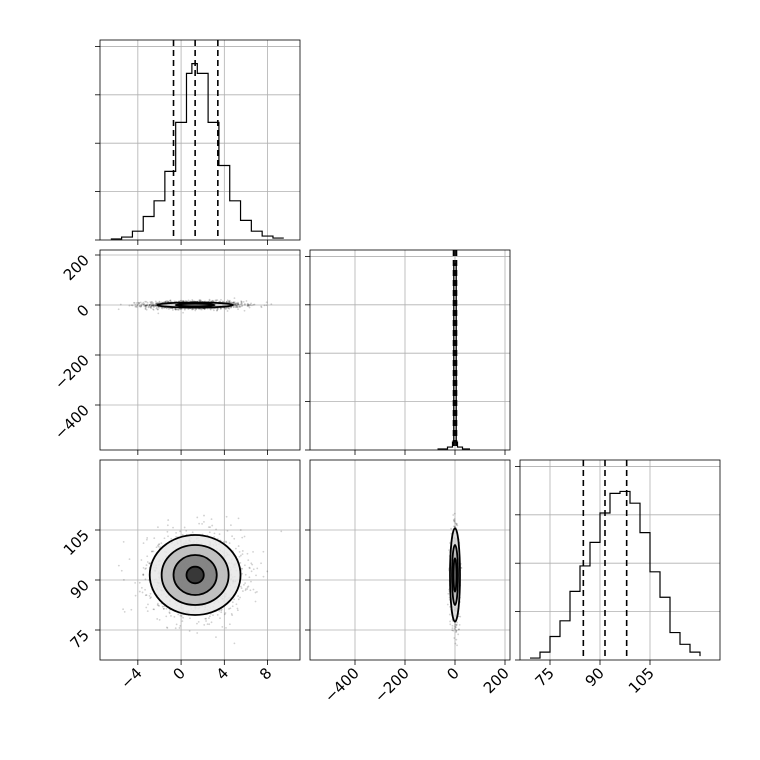 This screenshot has width=760, height=760. Describe the element at coordinates (265, 673) in the screenshot. I see `x-tick-label: 8` at that location.